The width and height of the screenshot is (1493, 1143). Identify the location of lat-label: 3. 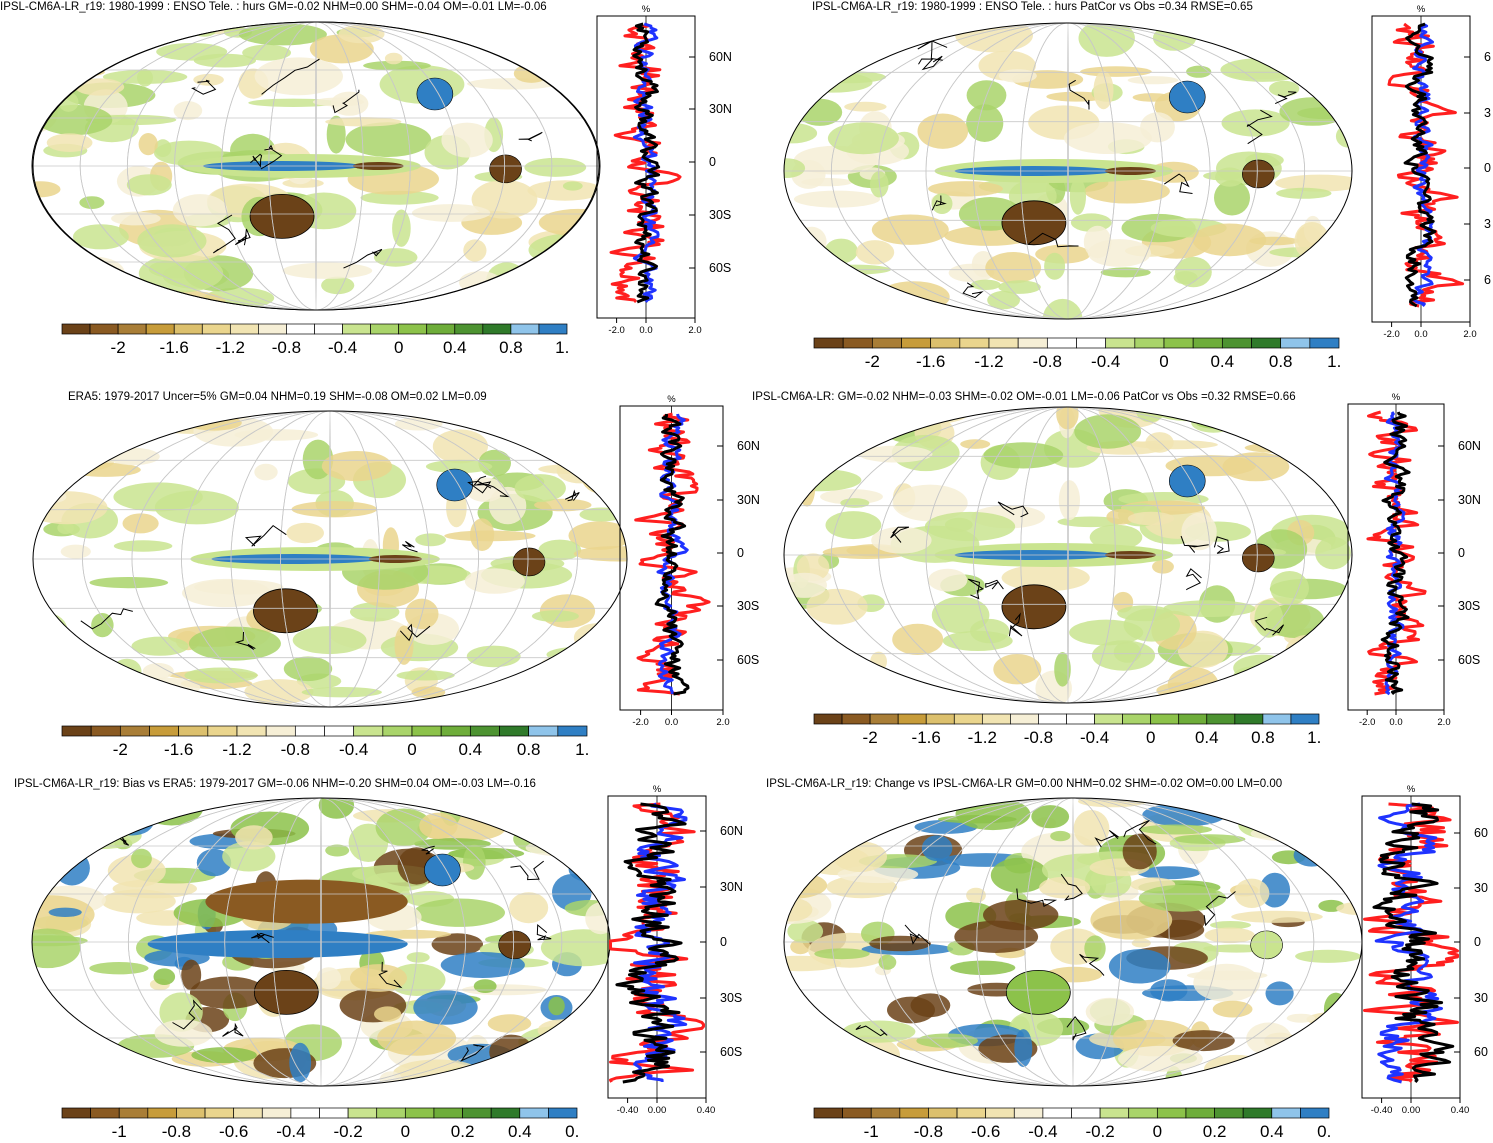
(1487, 224).